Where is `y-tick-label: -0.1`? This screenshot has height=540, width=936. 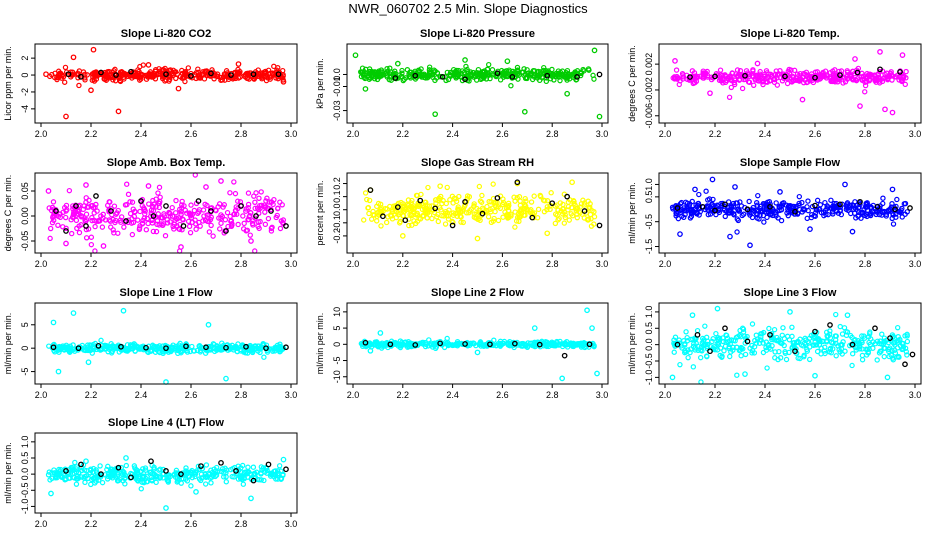
y-tick-label: -0.1 is located at coordinates (337, 223).